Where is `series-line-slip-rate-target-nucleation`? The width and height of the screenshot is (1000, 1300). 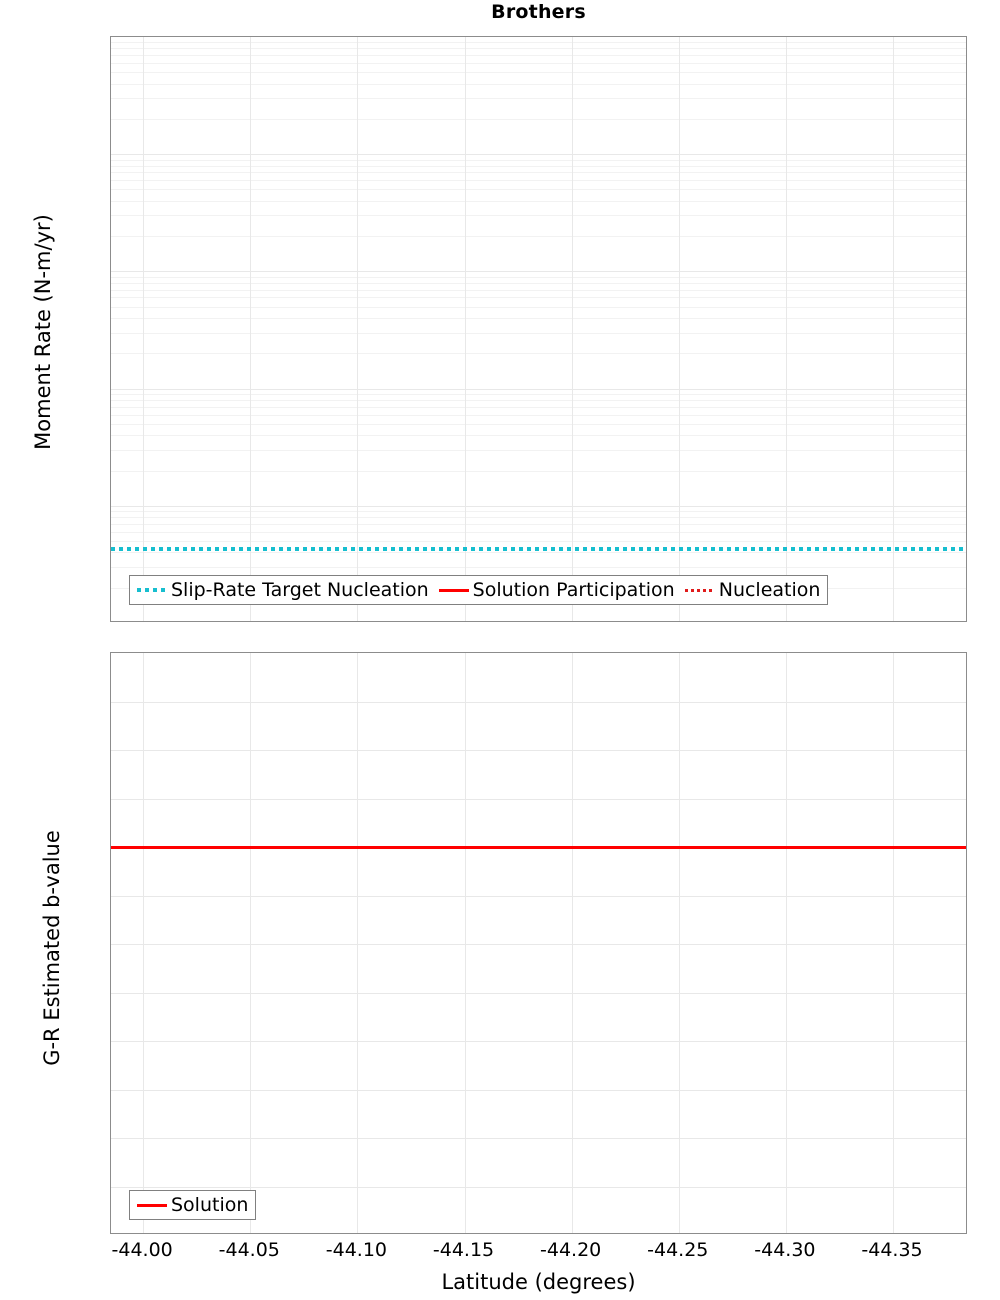 series-line-slip-rate-target-nucleation is located at coordinates (538, 548).